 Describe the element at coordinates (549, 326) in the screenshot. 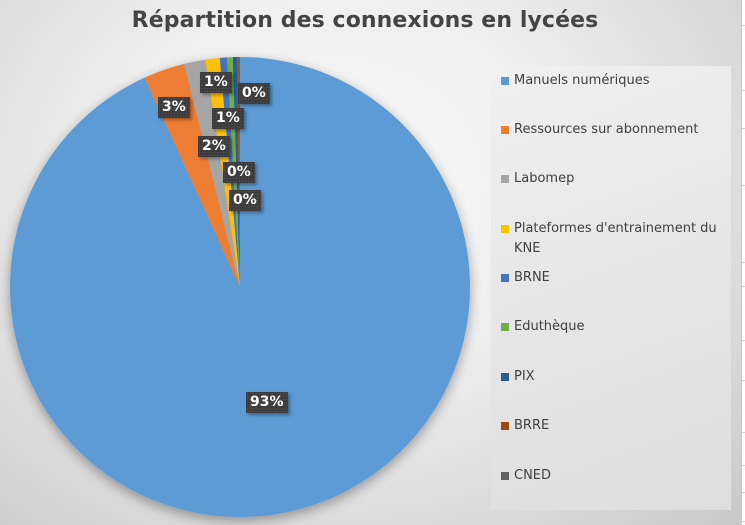

I see `legend-label: Eduthèque` at that location.